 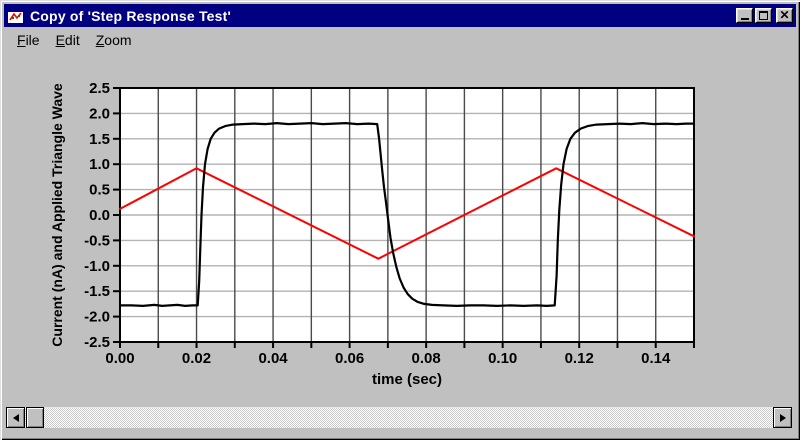 I want to click on maximize-button, so click(x=763, y=15).